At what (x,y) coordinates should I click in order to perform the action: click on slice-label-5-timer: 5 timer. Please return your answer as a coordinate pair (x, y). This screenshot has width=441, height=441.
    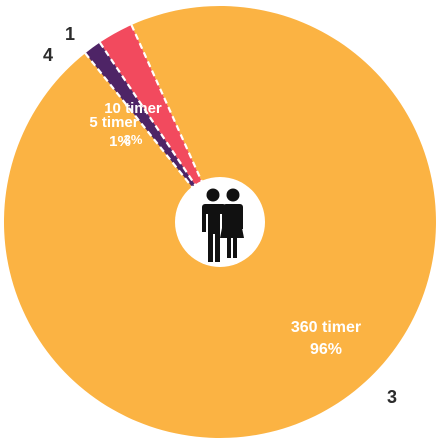
    Looking at the image, I should click on (113, 122).